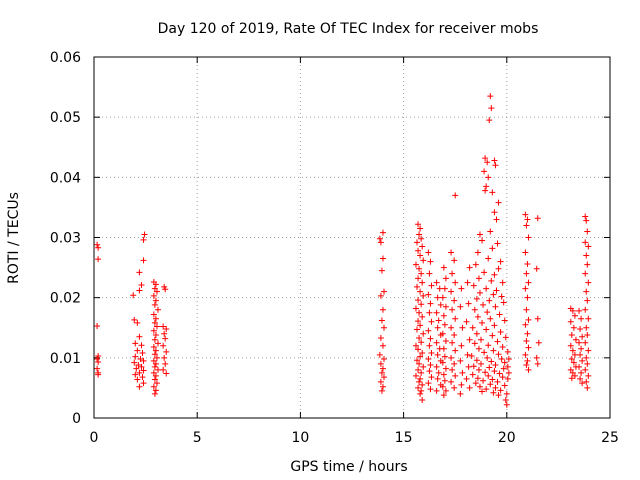  I want to click on y-tick-label: 0.06, so click(65, 58).